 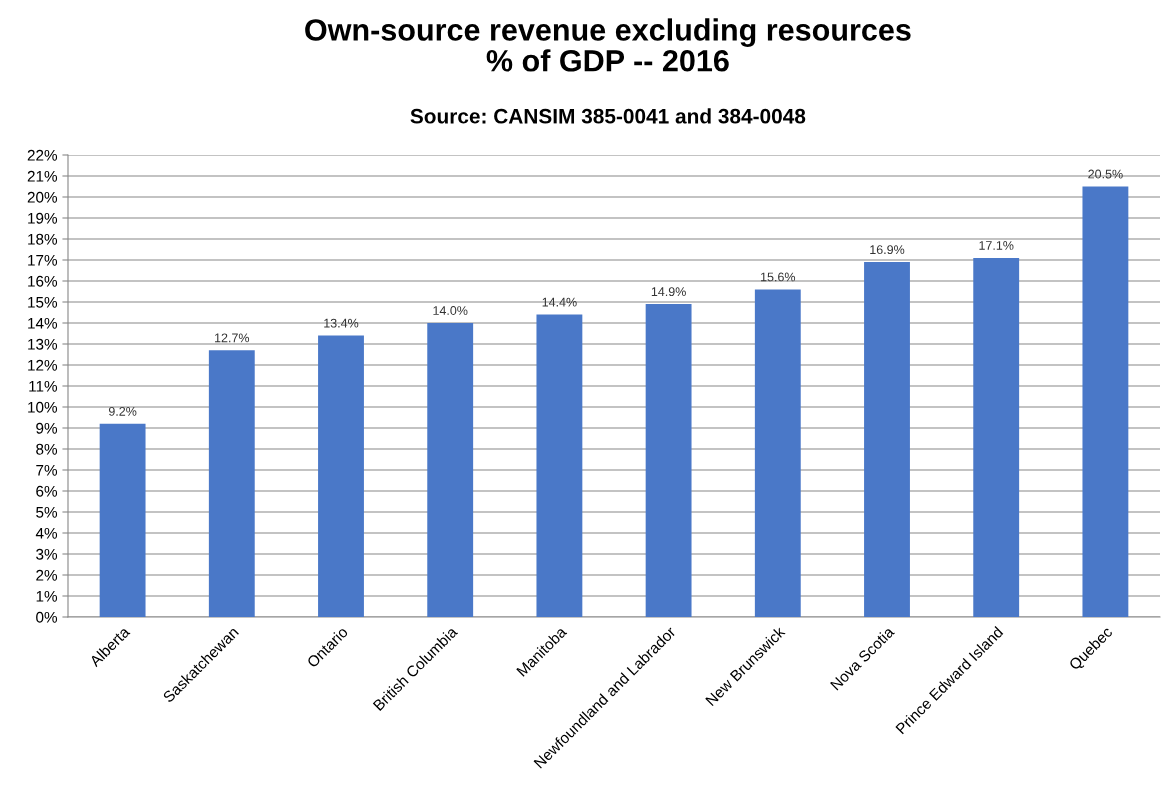 I want to click on y-tick-label: 10%, so click(x=43, y=407).